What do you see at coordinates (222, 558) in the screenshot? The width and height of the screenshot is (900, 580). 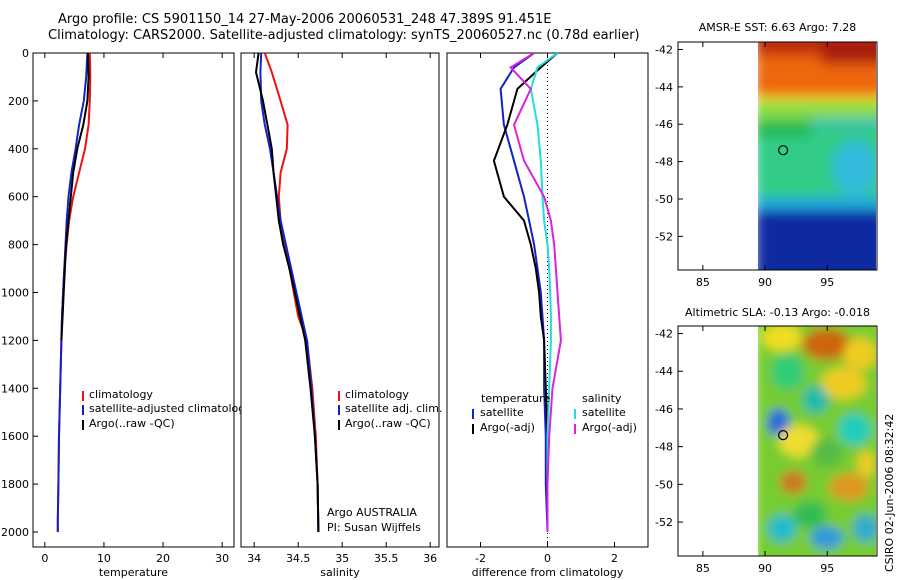 I see `temperature-xtick-label: 30` at bounding box center [222, 558].